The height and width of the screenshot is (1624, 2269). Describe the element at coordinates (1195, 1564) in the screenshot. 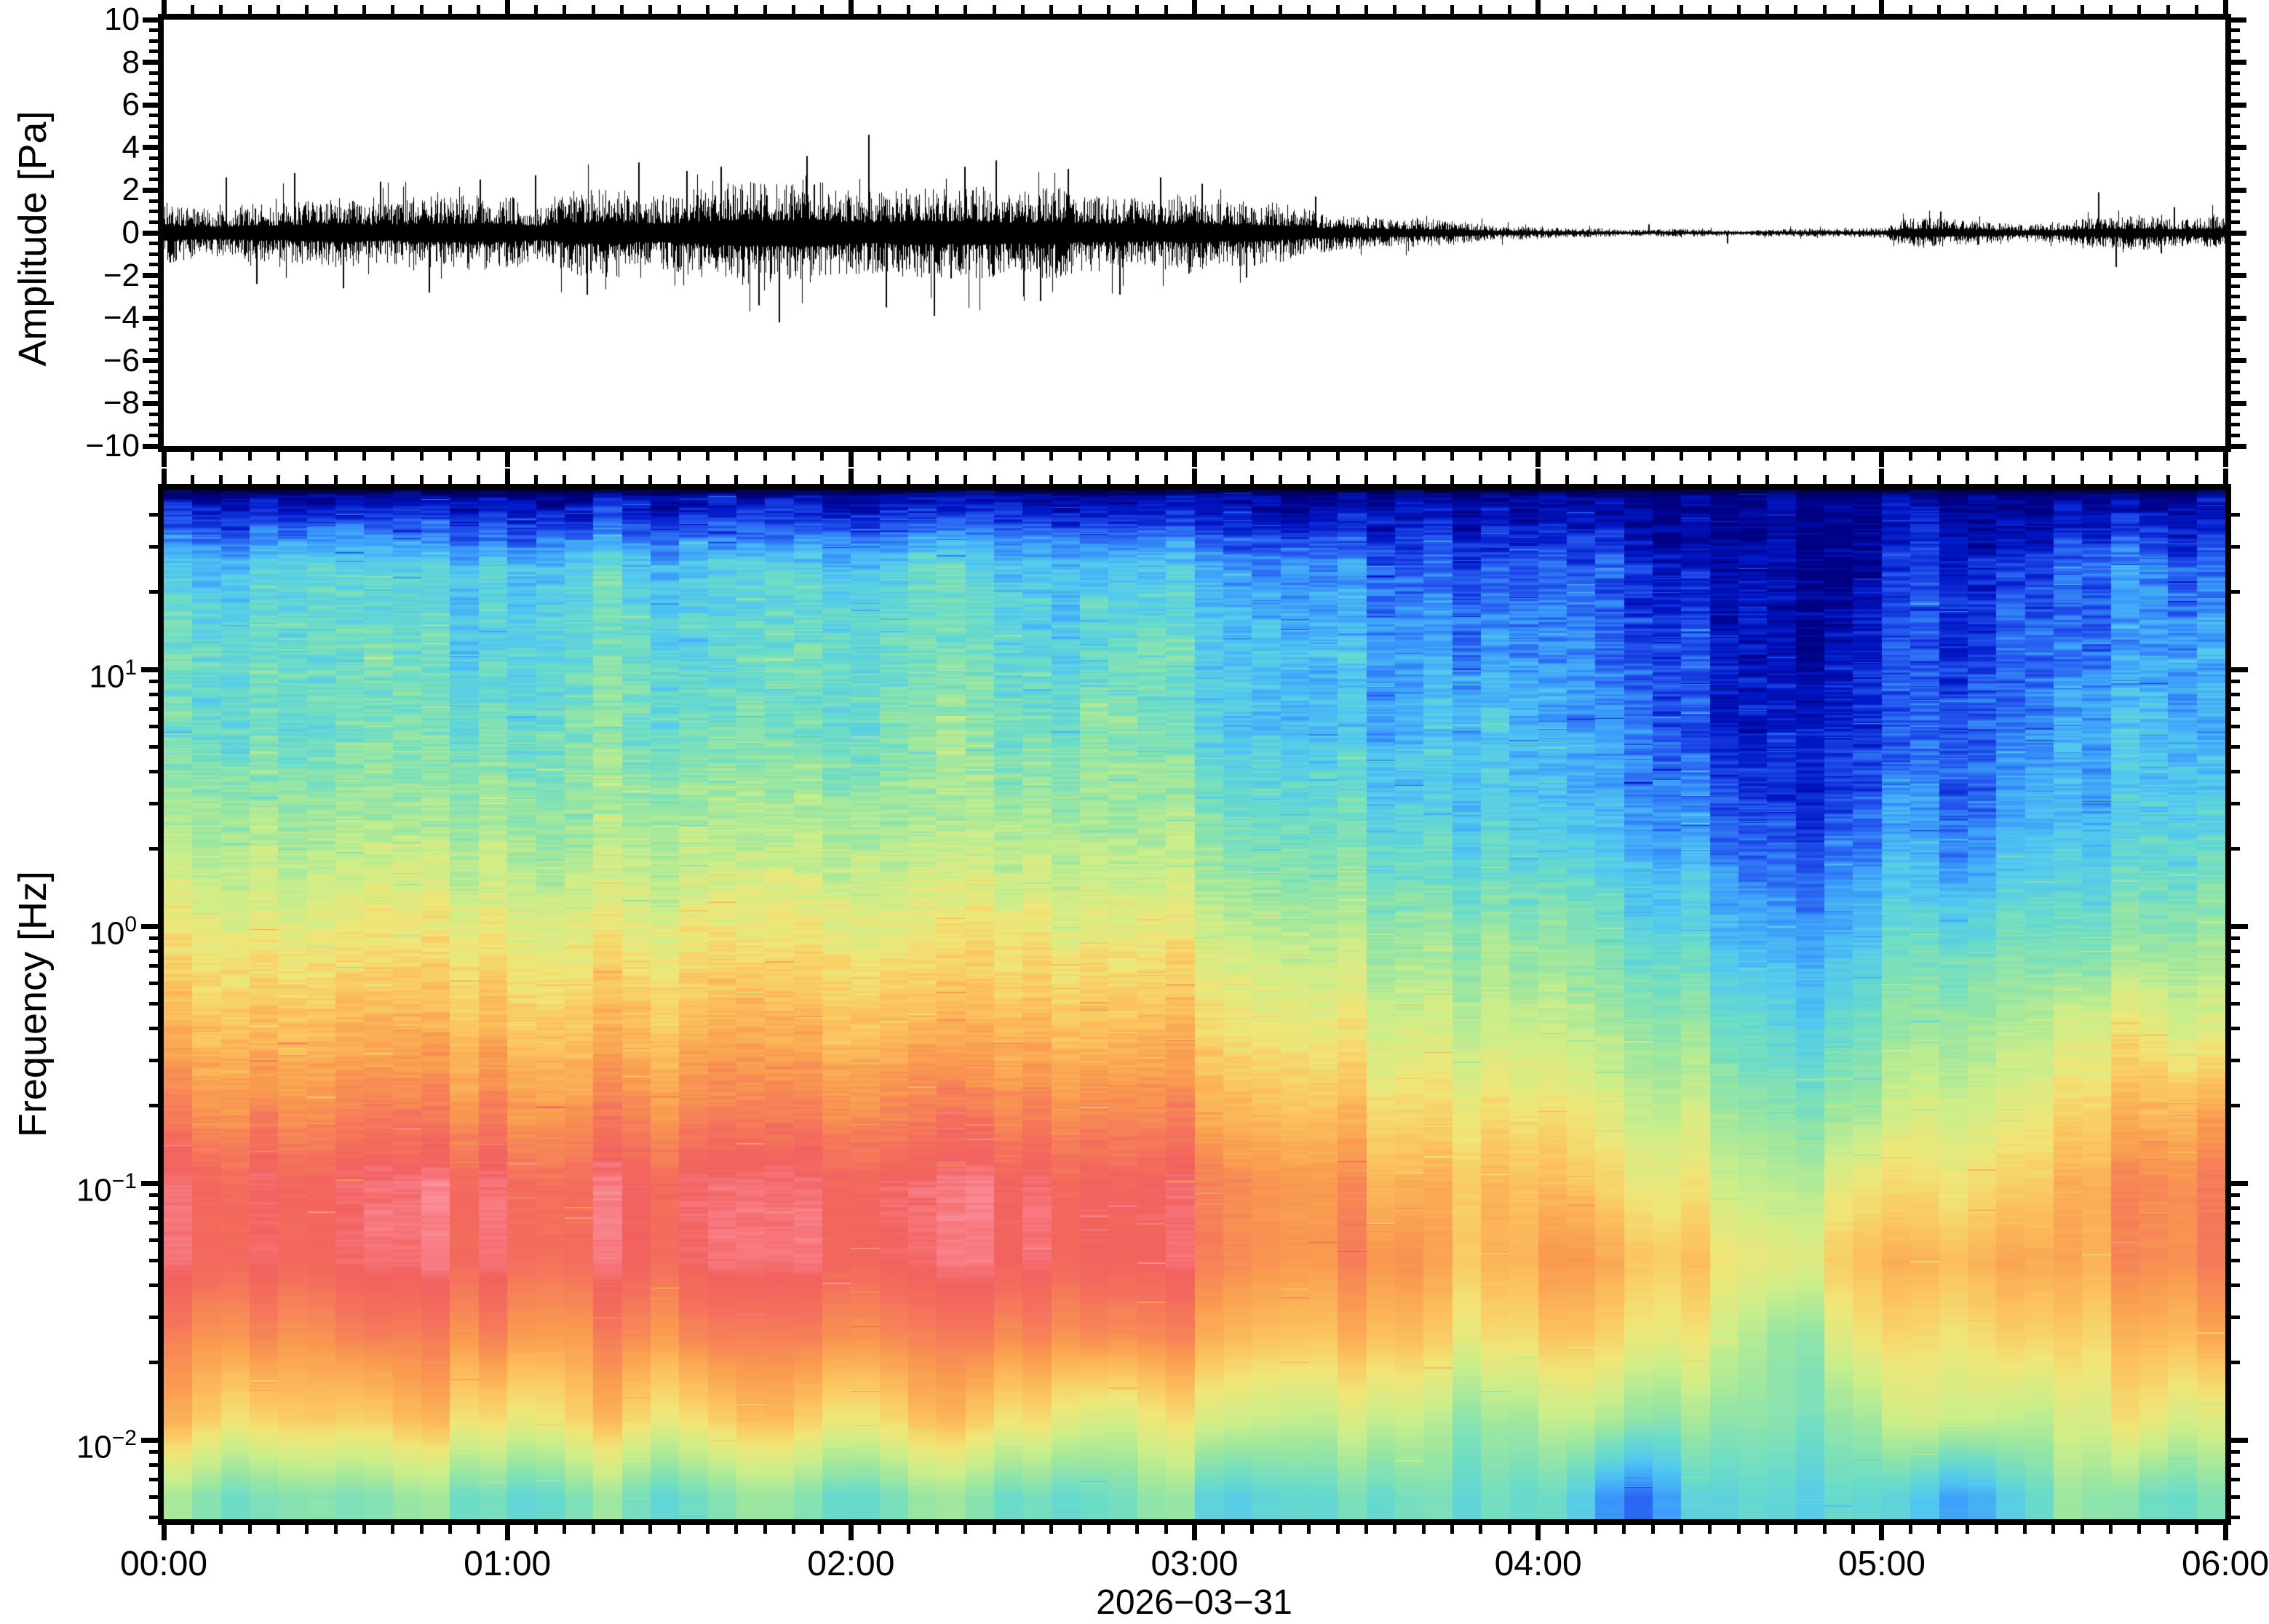

I see `x-tick-label: 03:00` at that location.